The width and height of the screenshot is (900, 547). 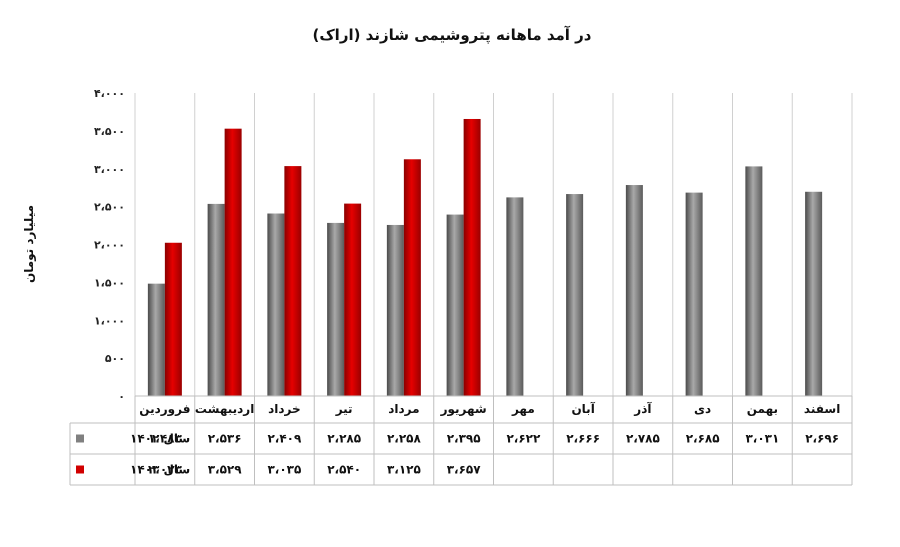 What do you see at coordinates (109, 169) in the screenshot?
I see `y-tick-label: ۳،۰۰۰` at bounding box center [109, 169].